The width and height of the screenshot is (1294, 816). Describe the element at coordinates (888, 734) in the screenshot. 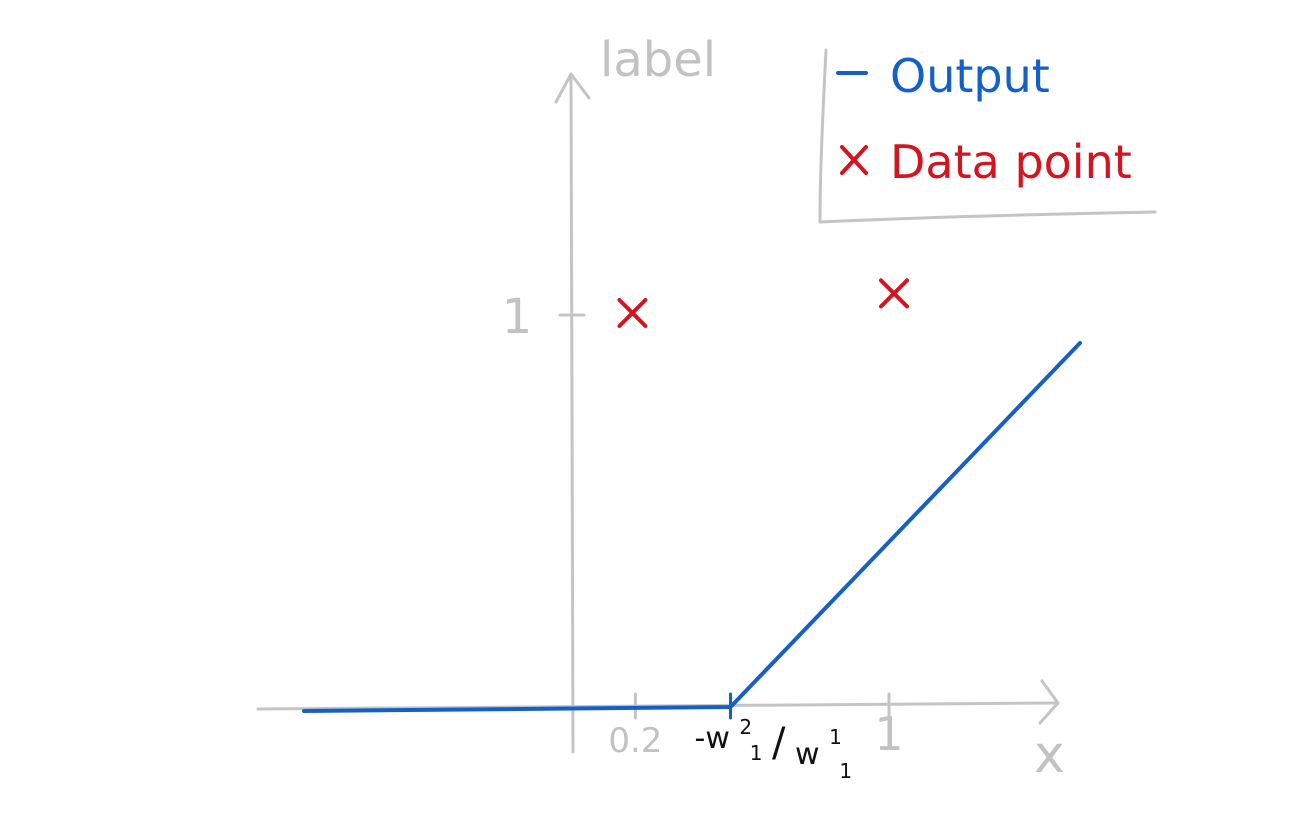

I see `x-tick-label: 1` at that location.